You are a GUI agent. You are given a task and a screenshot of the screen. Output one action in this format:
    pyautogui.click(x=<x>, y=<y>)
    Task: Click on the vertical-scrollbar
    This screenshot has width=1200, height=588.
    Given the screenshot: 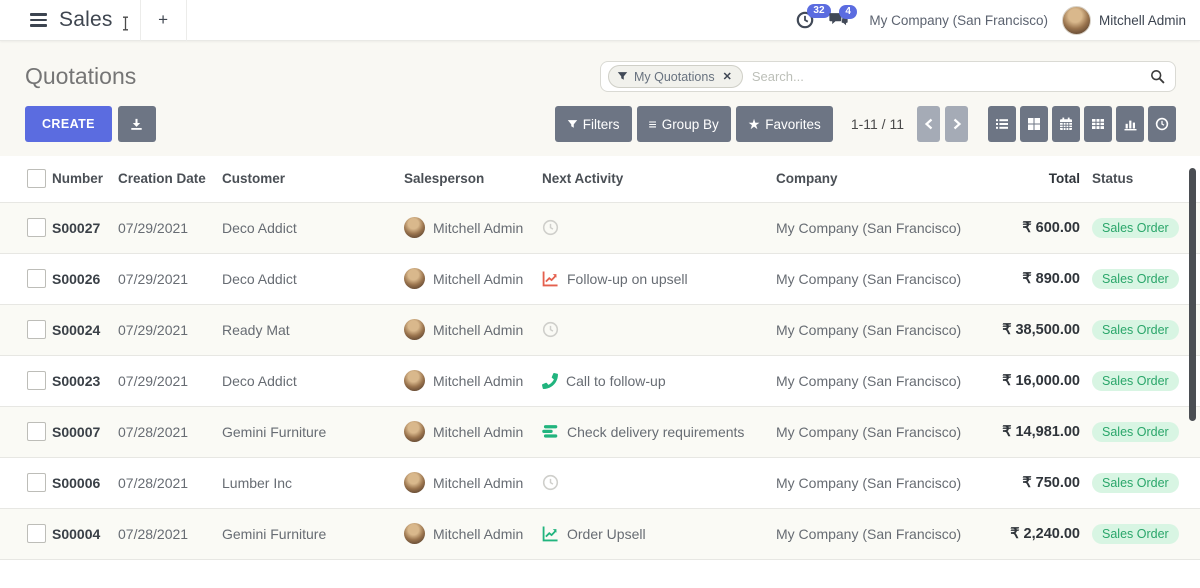 What is the action you would take?
    pyautogui.click(x=1192, y=294)
    